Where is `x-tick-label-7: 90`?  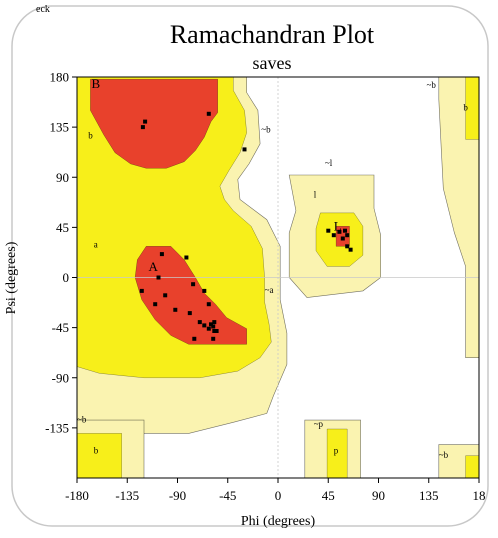
x-tick-label-7: 90 is located at coordinates (378, 495).